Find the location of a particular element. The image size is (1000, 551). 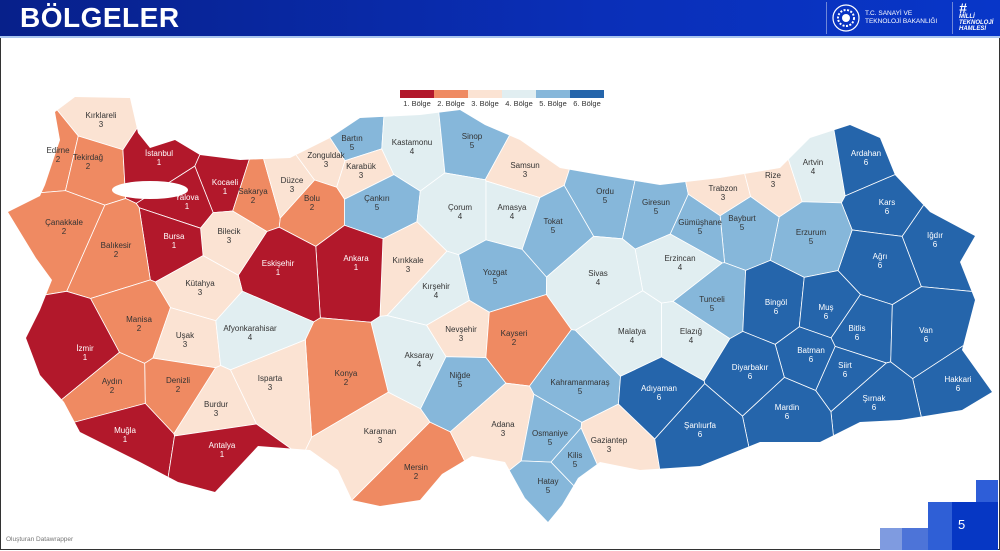

legend-label: 6. Bölge is located at coordinates (587, 103).